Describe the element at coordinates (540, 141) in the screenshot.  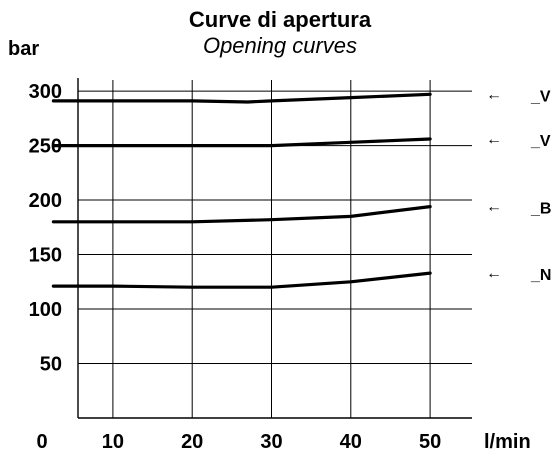
I see `series-label-2: _V` at that location.